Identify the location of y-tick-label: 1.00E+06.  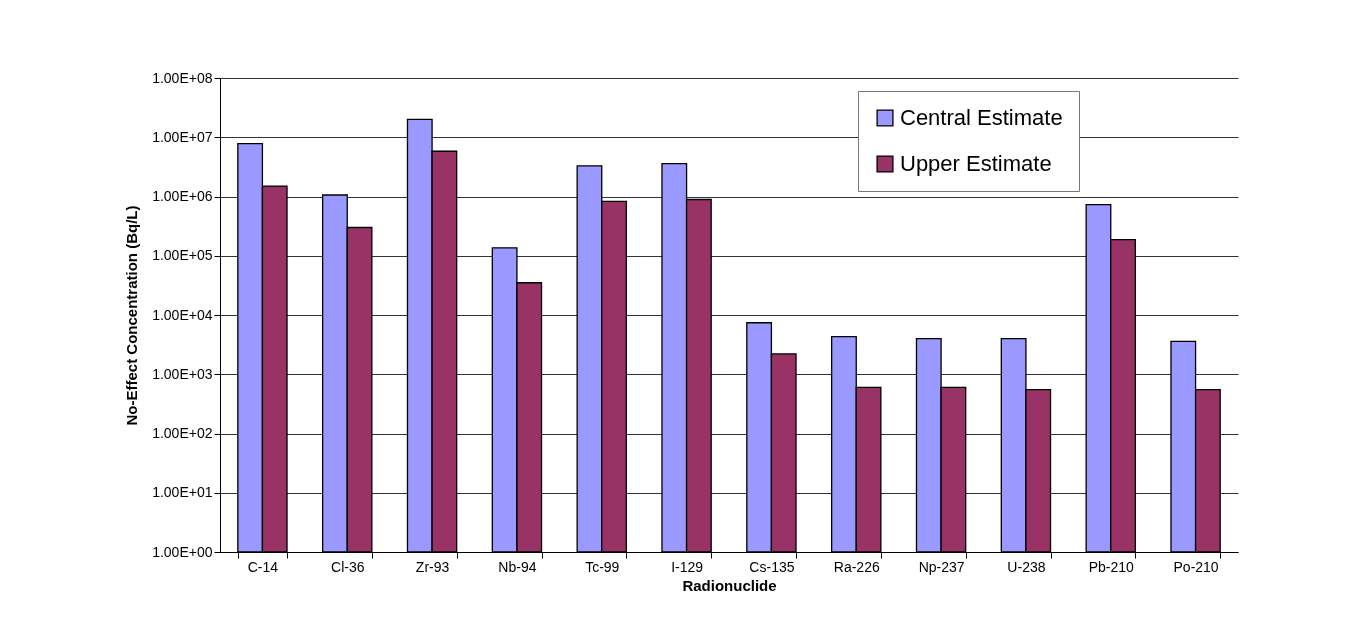
(182, 196).